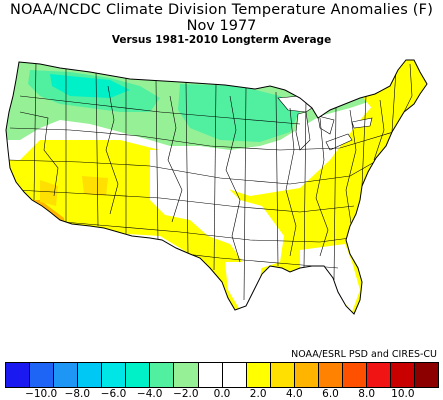  Describe the element at coordinates (49, 193) in the screenshot. I see `warm-nevada-pocket` at that location.